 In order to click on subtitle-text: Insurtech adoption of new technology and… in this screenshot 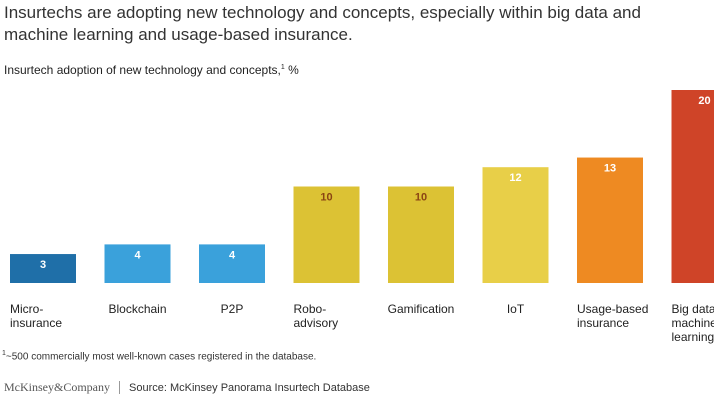, I will do `click(142, 70)`.